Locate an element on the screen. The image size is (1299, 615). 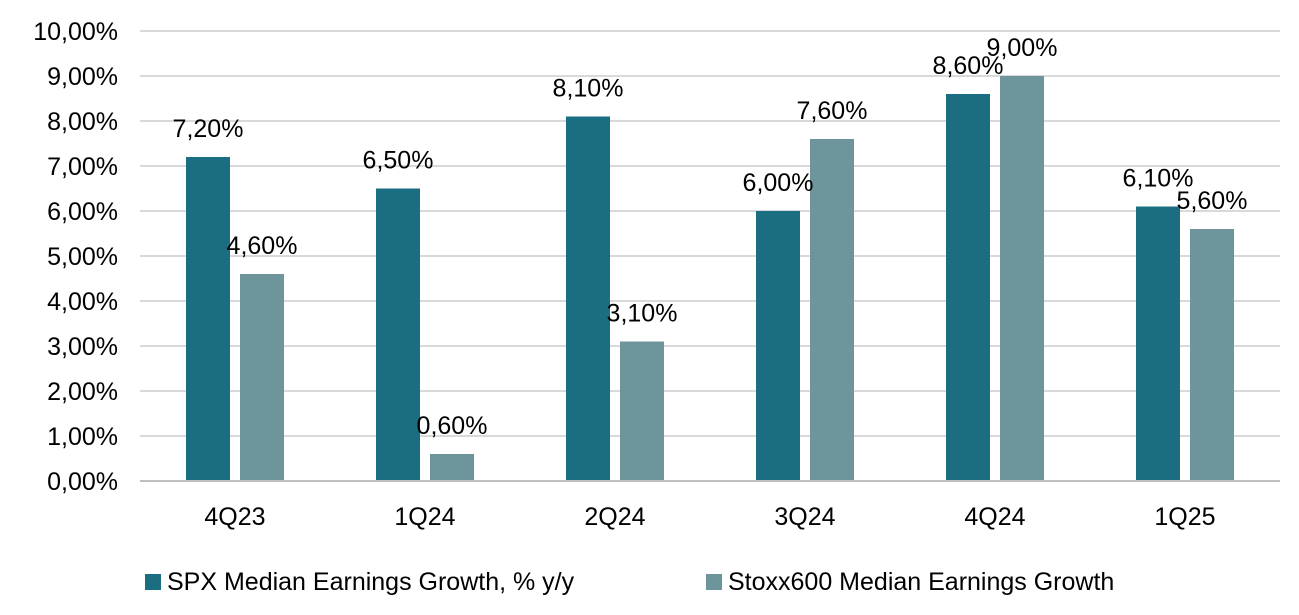
y-tick-label: 8,00% is located at coordinates (82, 122).